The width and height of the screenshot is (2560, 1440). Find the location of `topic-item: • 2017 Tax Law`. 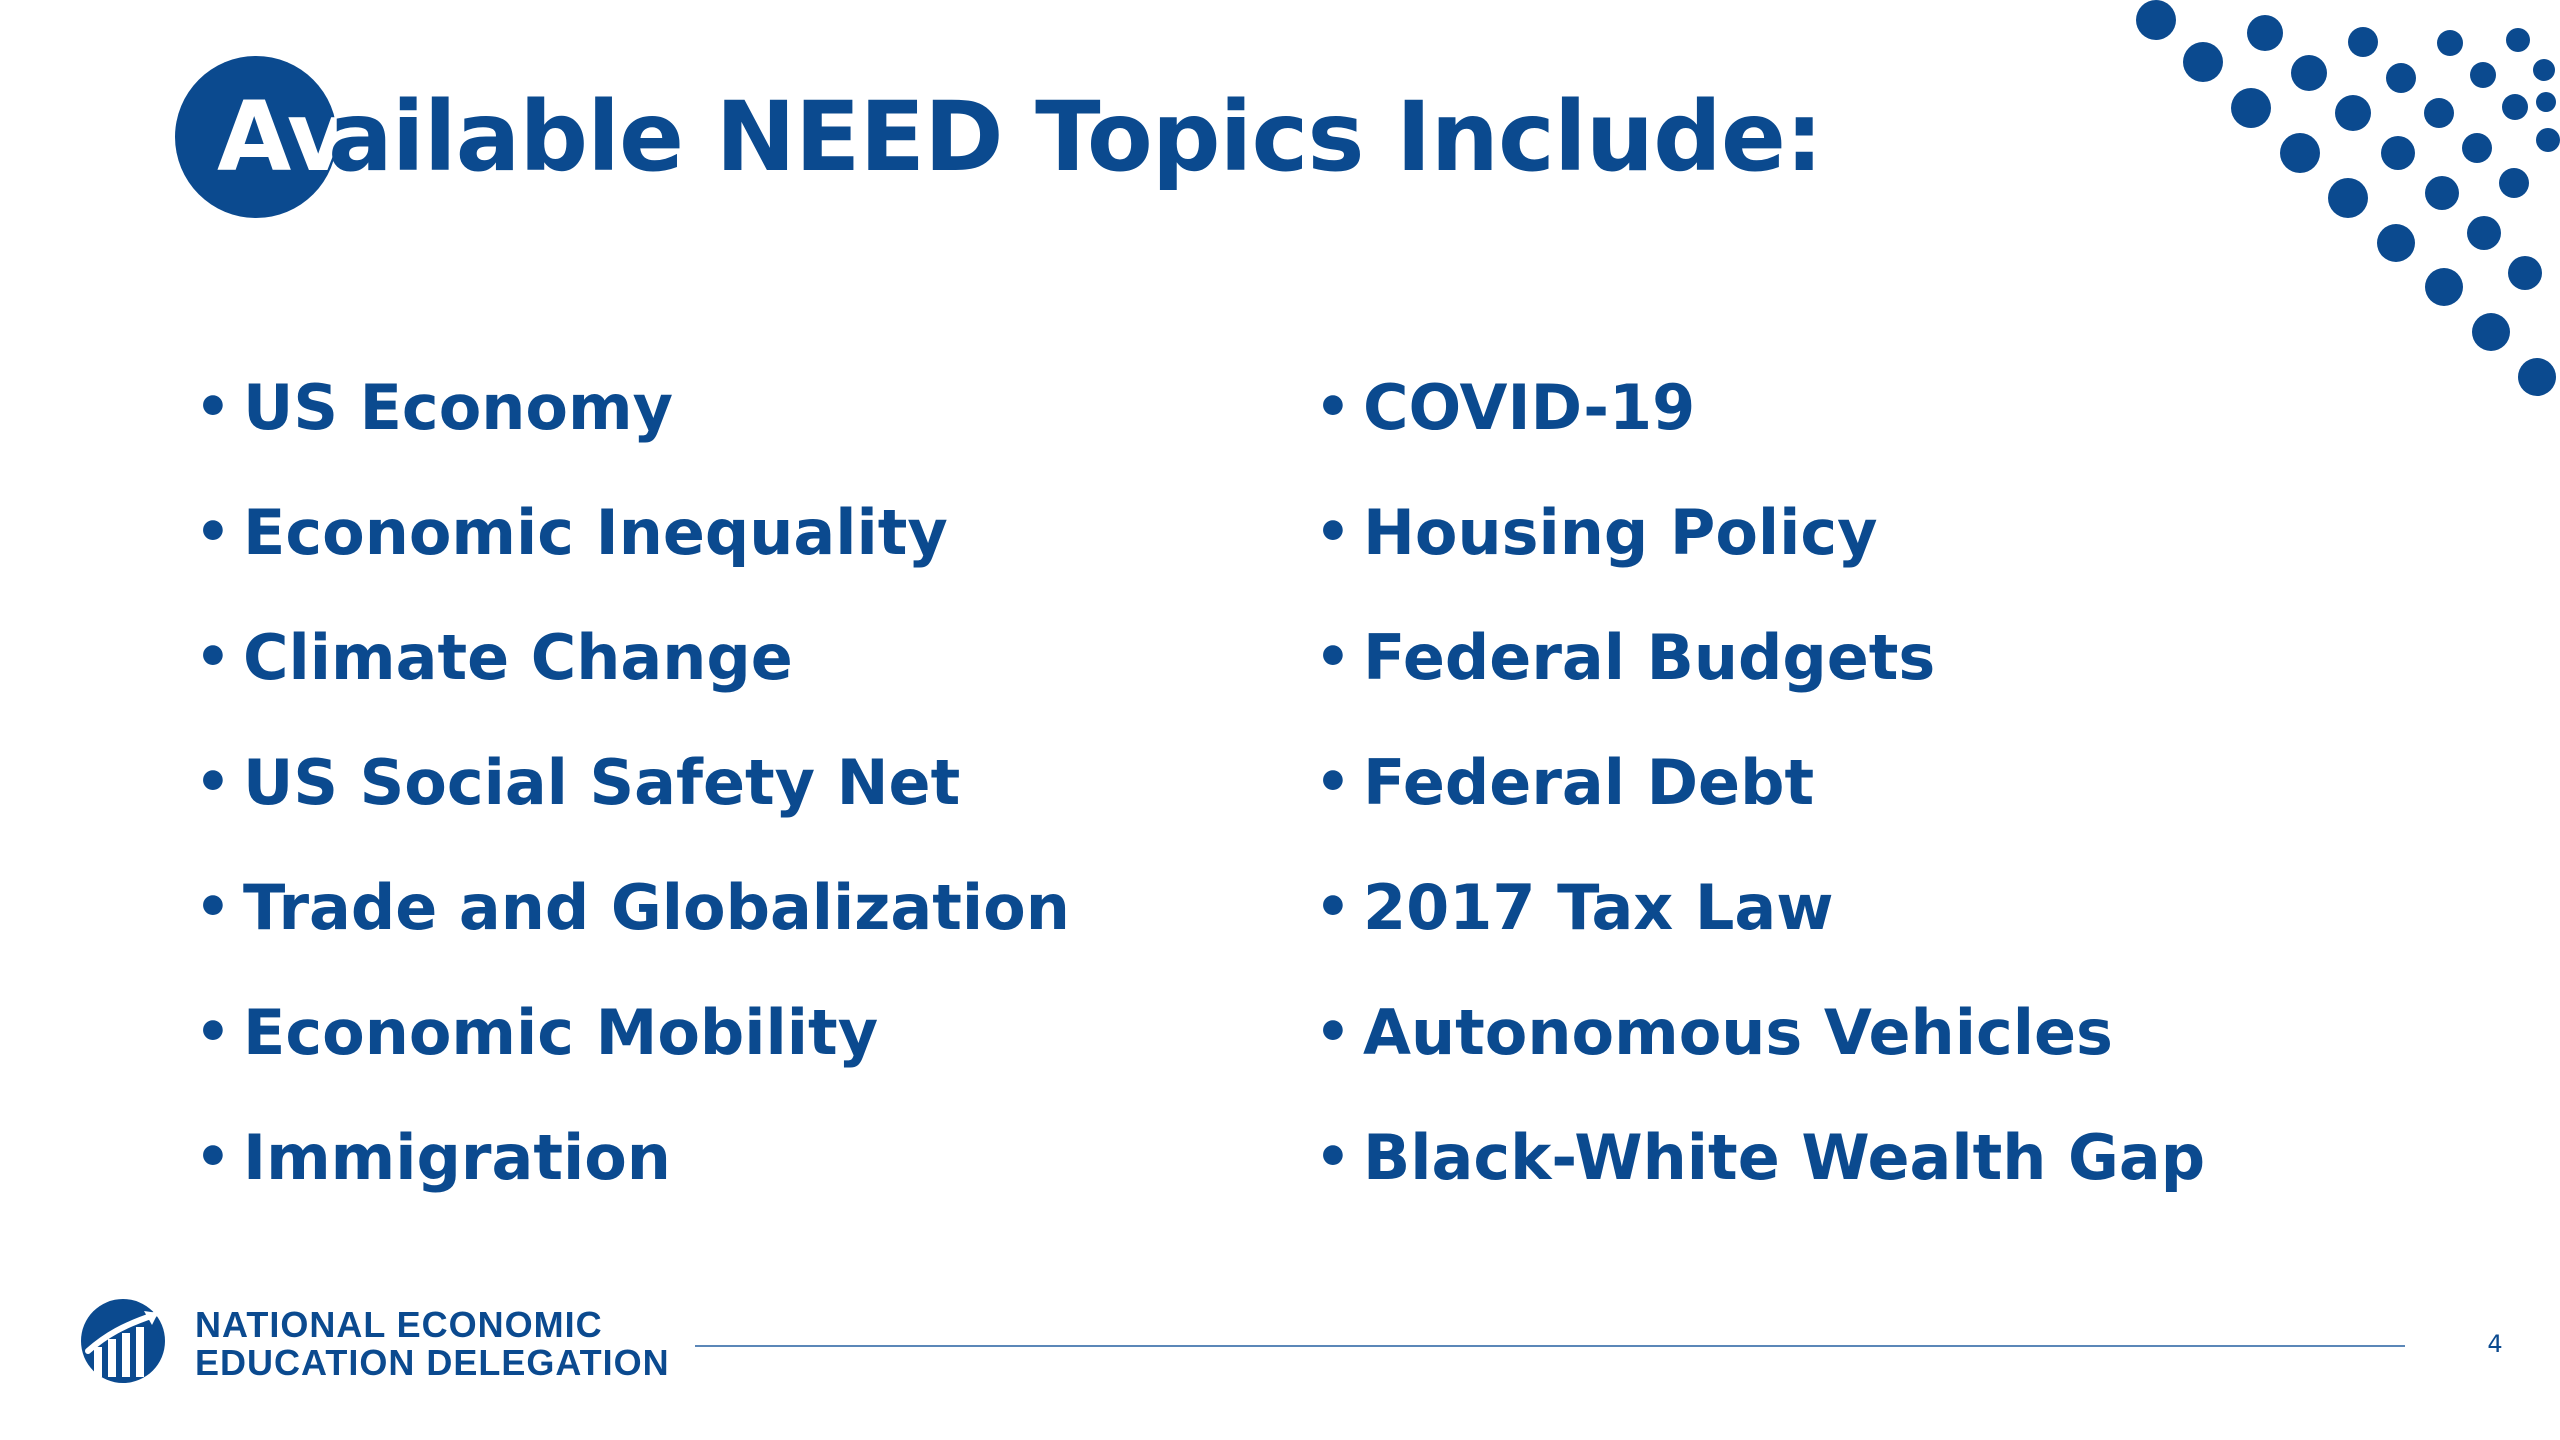

topic-item: • 2017 Tax Law is located at coordinates (1915, 912).